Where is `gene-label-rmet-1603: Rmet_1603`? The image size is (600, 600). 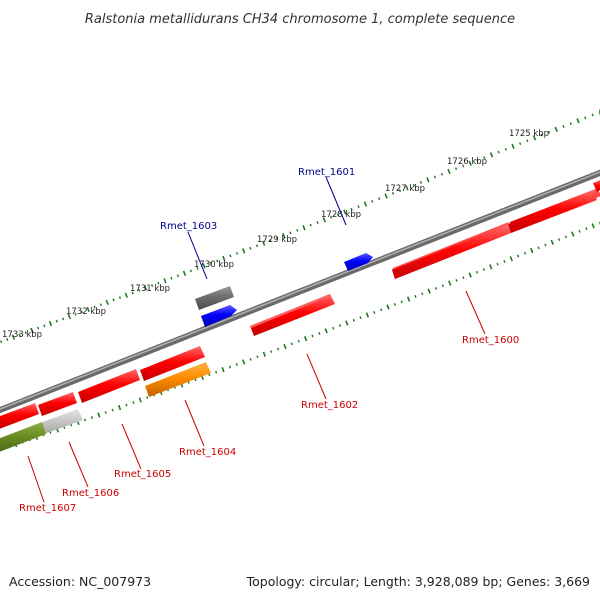 gene-label-rmet-1603: Rmet_1603 is located at coordinates (188, 226).